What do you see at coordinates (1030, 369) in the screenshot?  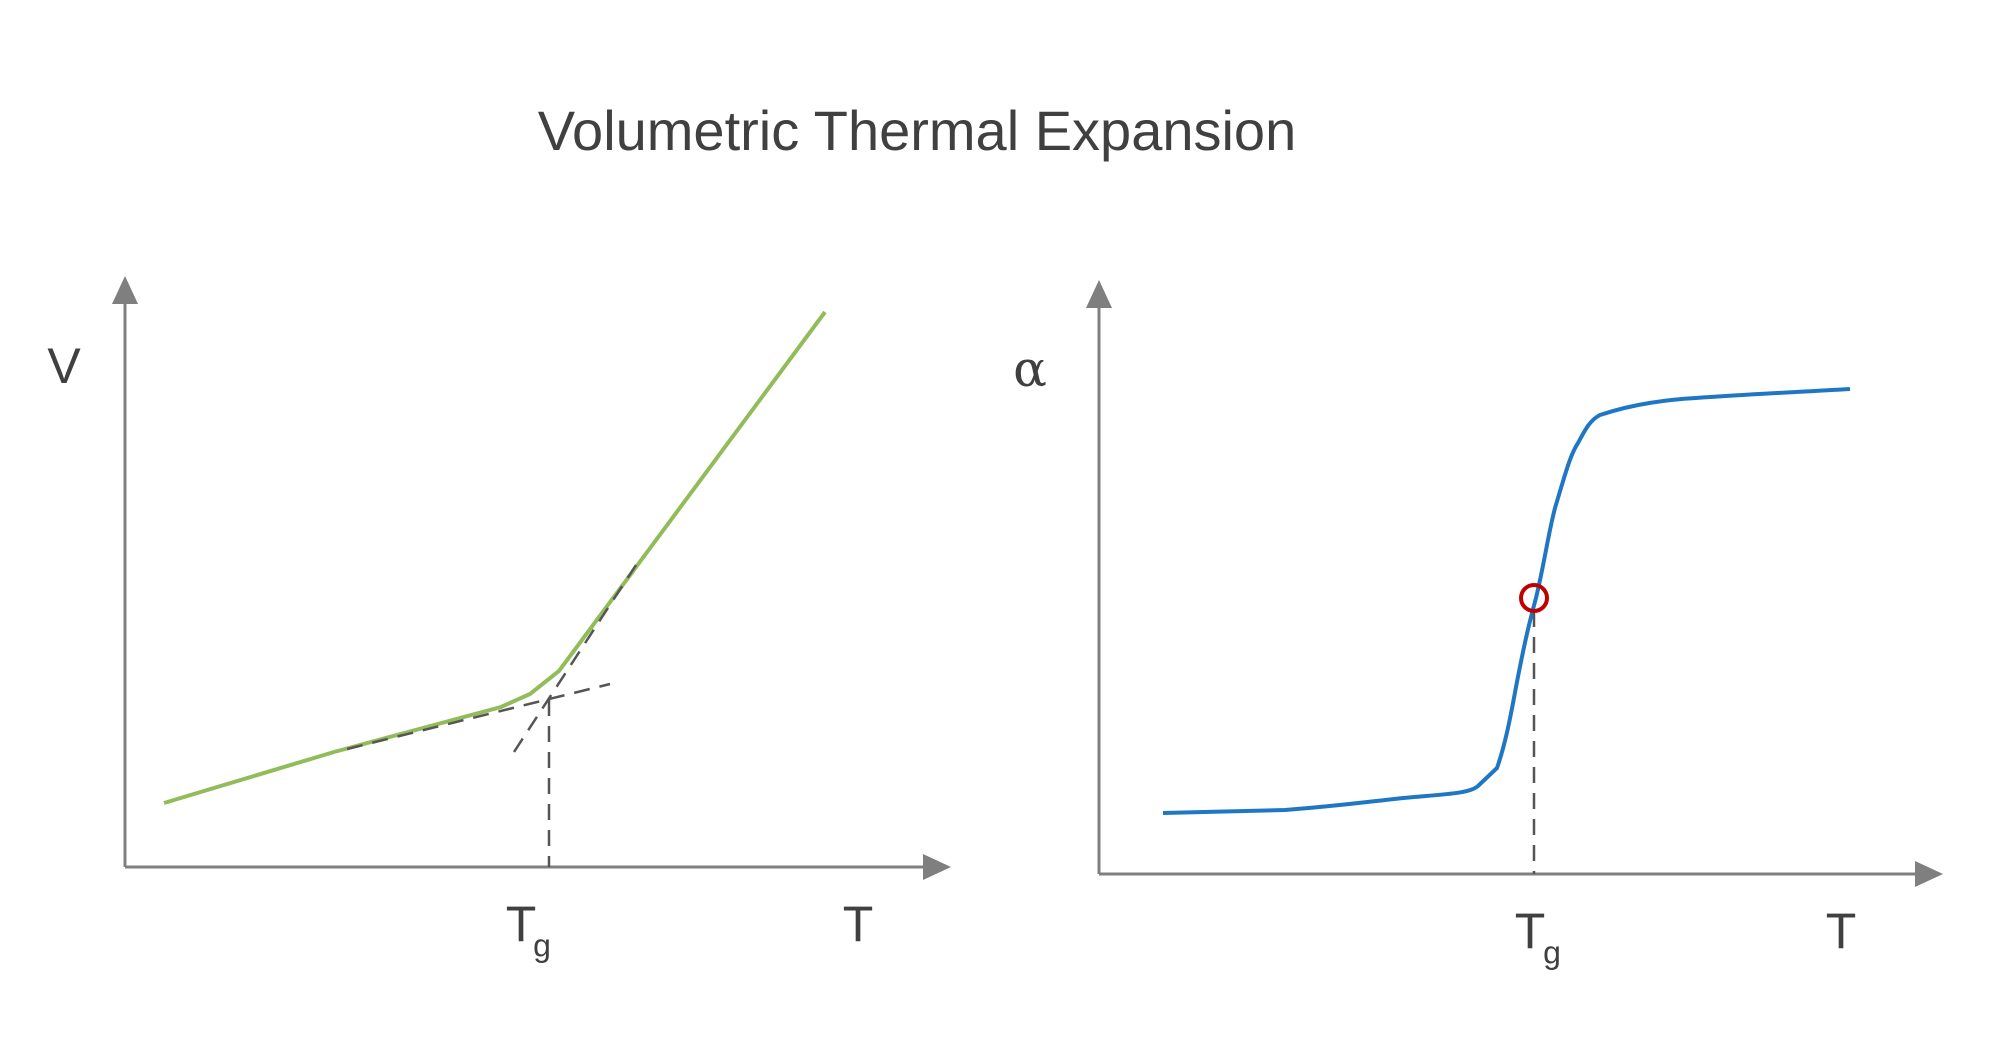 I see `y-label: α` at bounding box center [1030, 369].